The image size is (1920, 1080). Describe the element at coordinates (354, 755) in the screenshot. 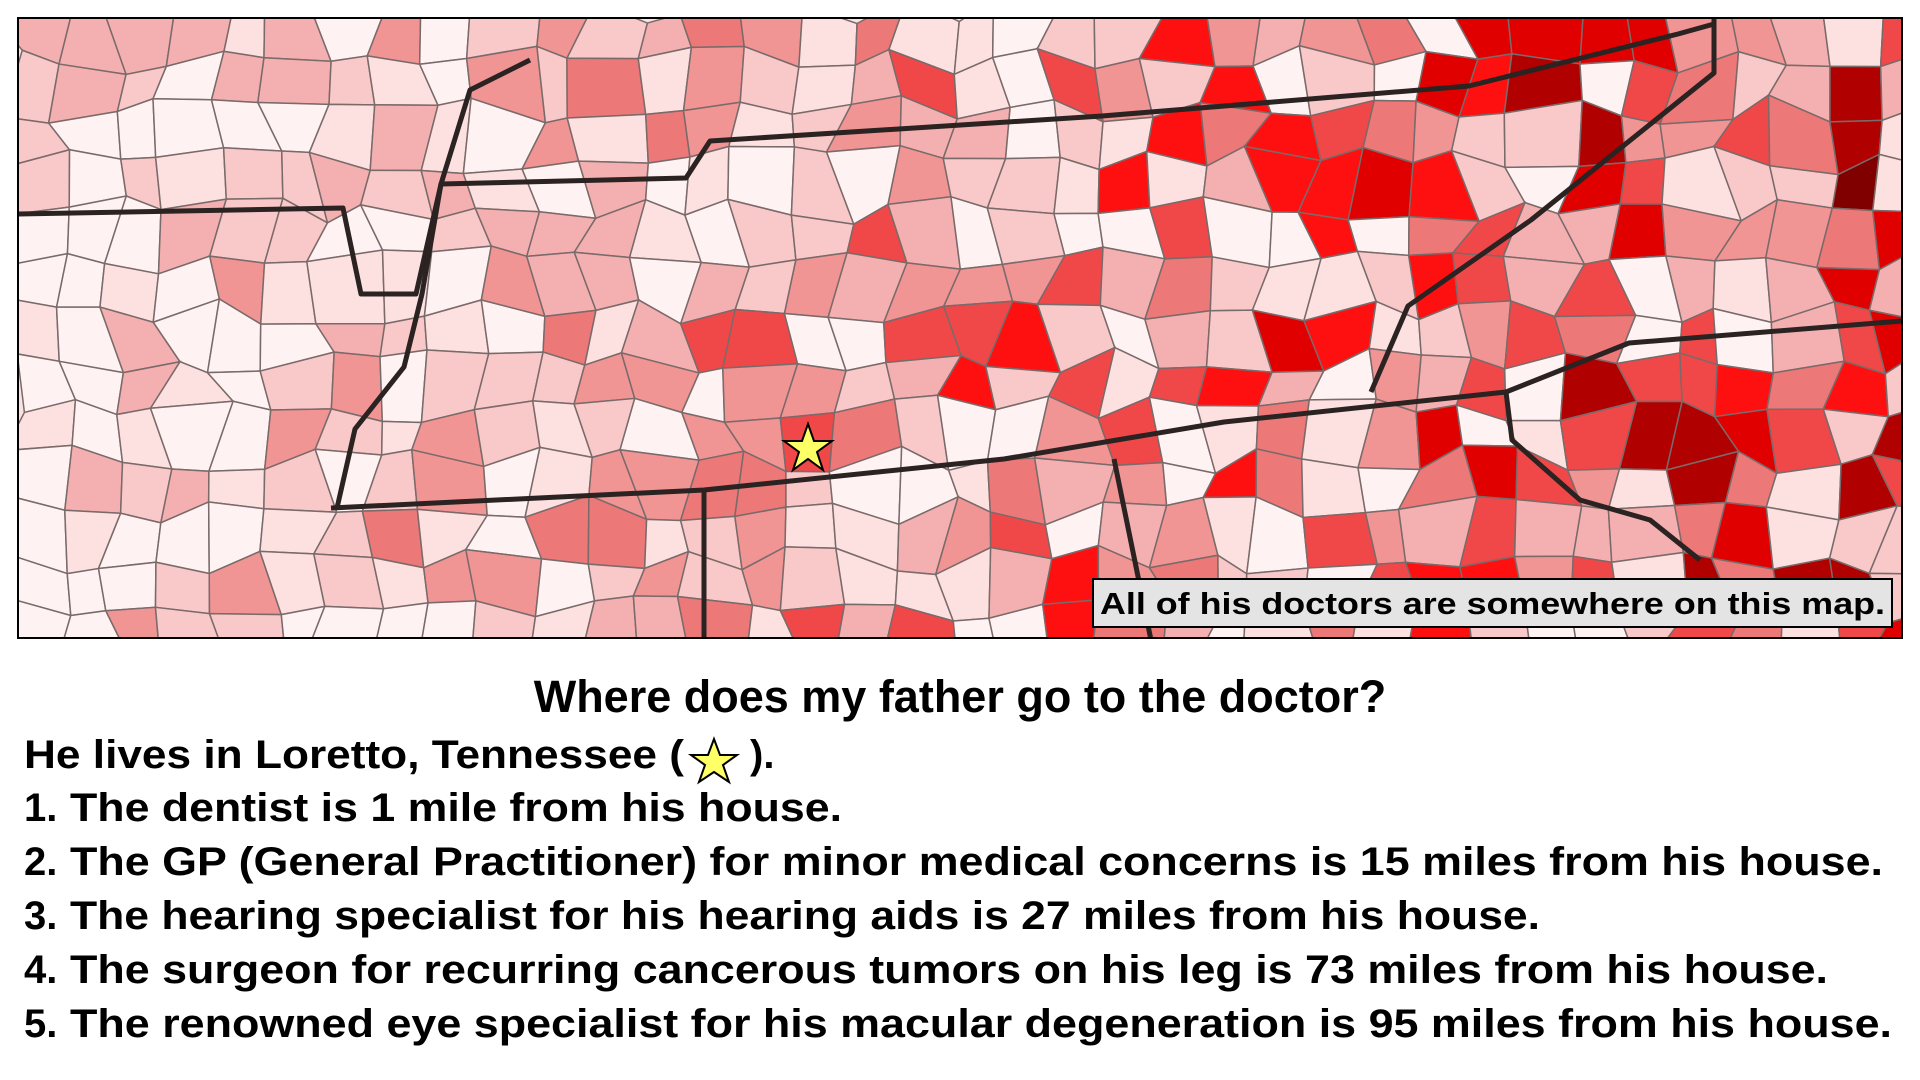

I see `intro-text: He lives in Loretto, Tennessee (` at that location.